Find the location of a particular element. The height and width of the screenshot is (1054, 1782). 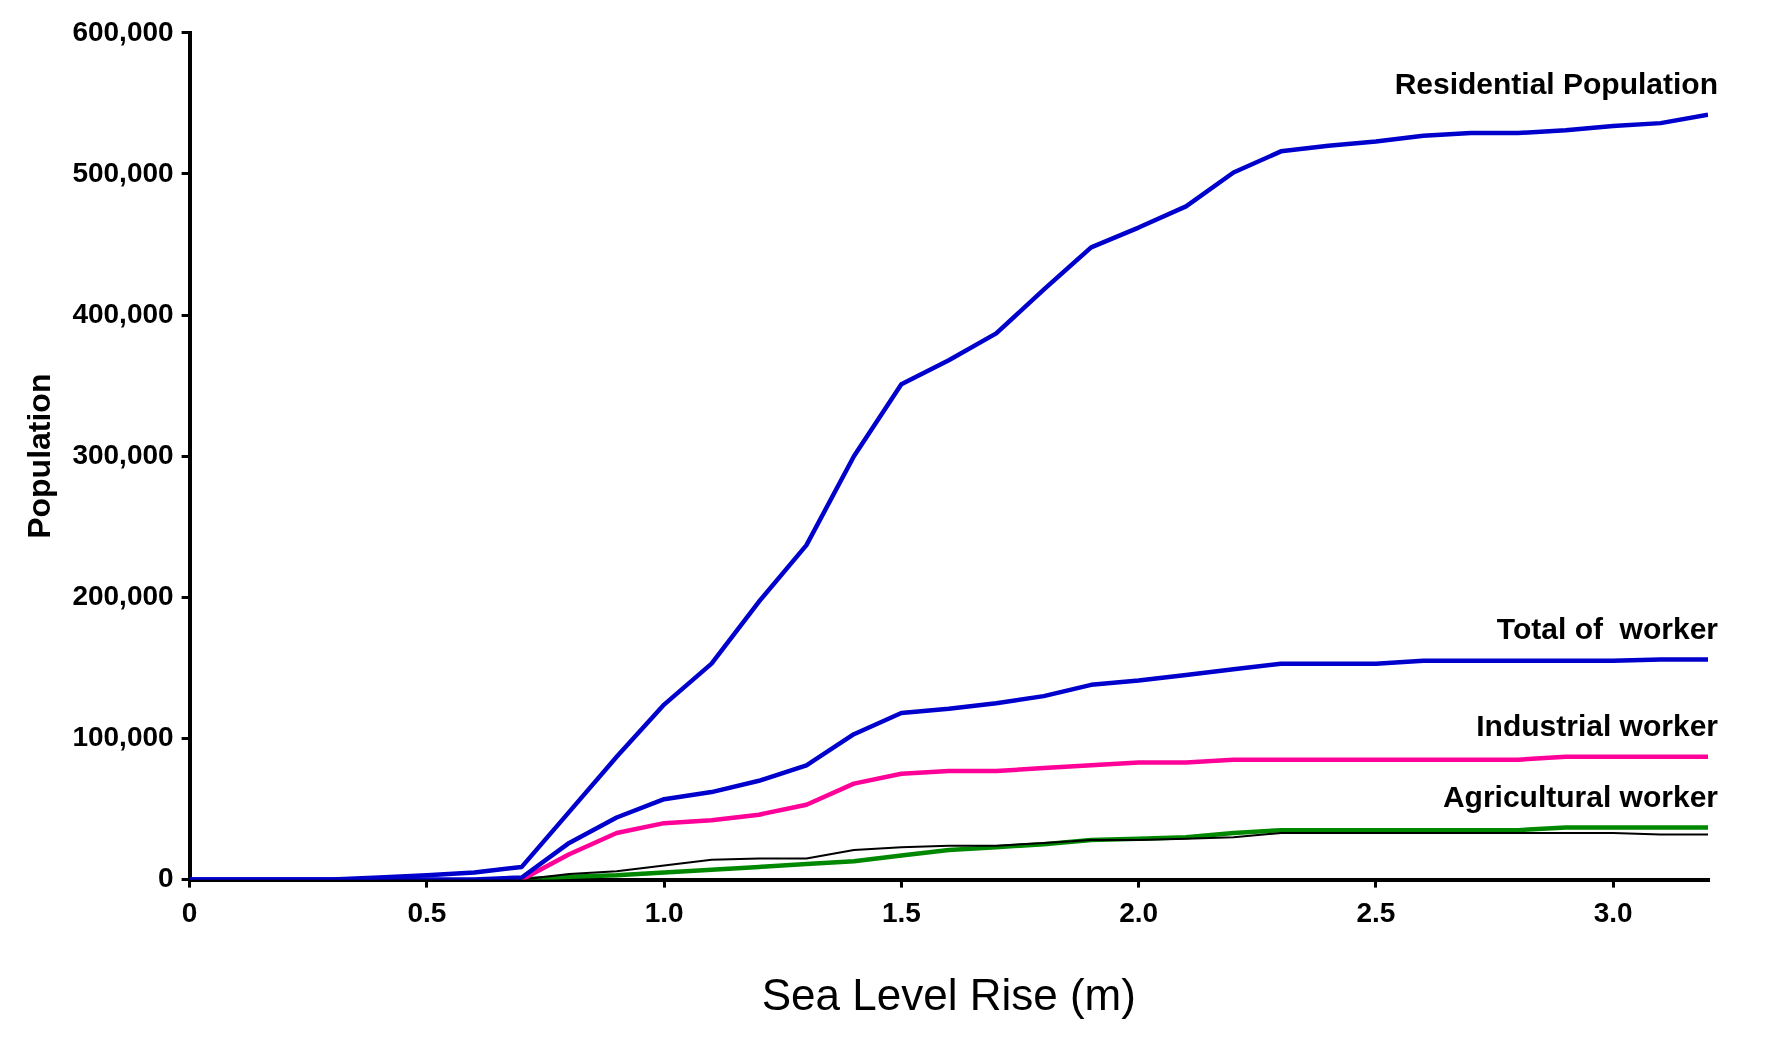

series-label: Industrial worker is located at coordinates (1597, 726).